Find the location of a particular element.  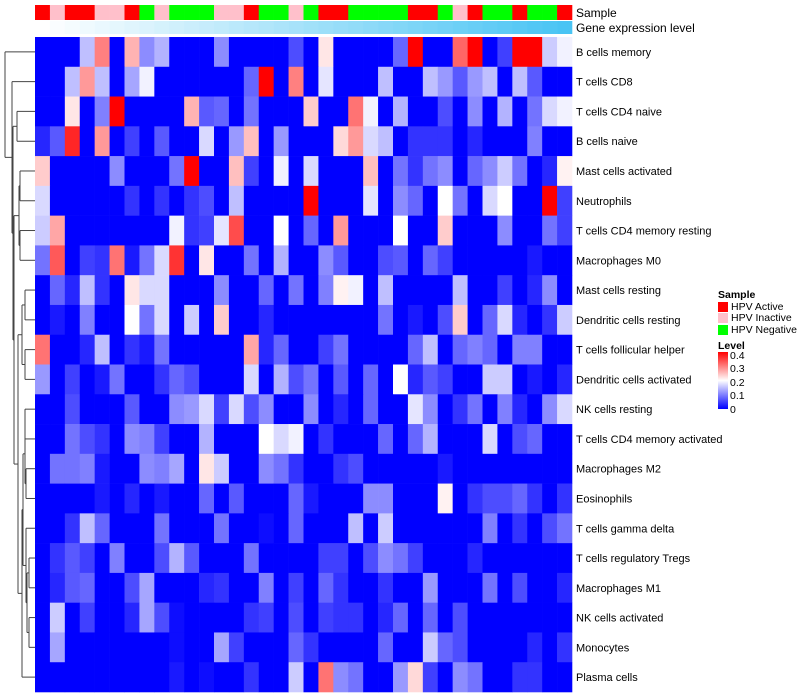

sample-annotation-label: Sample is located at coordinates (596, 13).